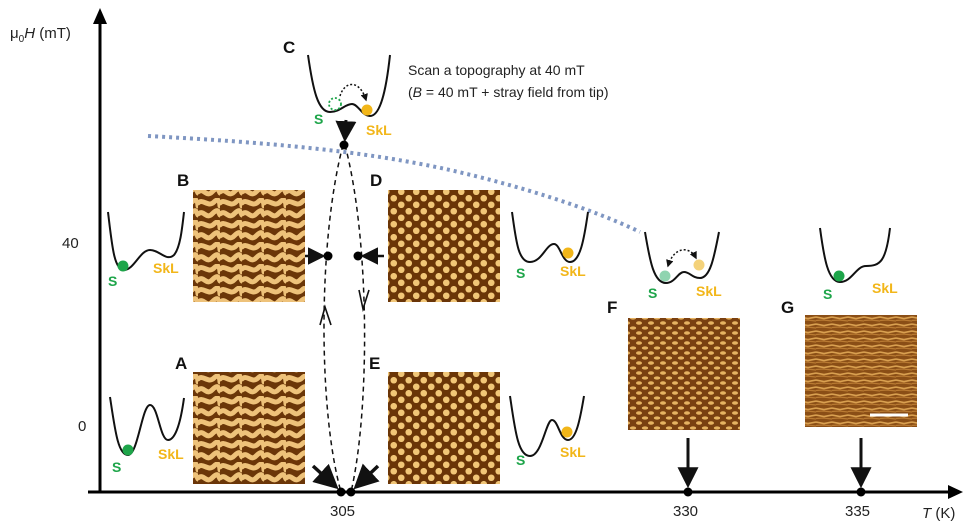 This screenshot has height=524, width=966. Describe the element at coordinates (681, 258) in the screenshot. I see `fluctuation-arrow-f` at that location.